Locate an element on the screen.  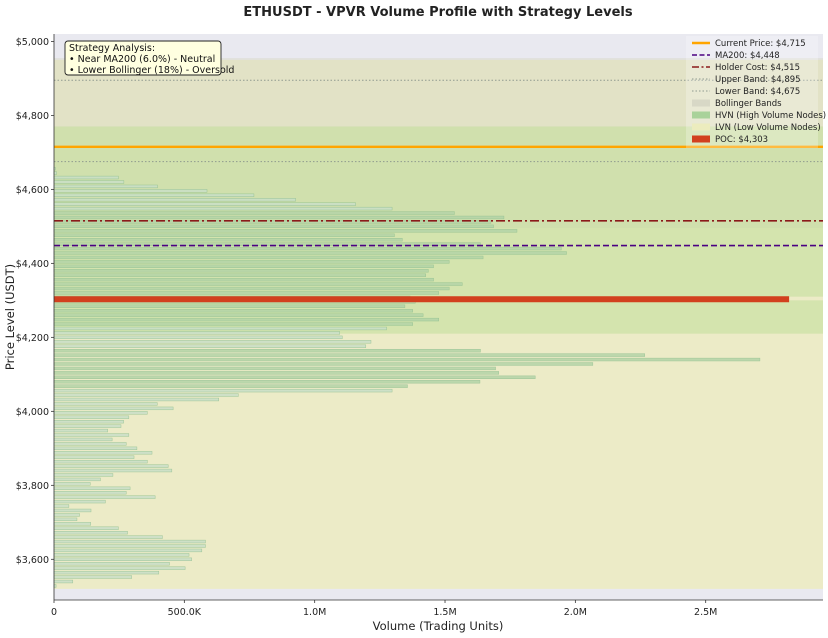
x-tick-label: 2.0M is located at coordinates (575, 612).